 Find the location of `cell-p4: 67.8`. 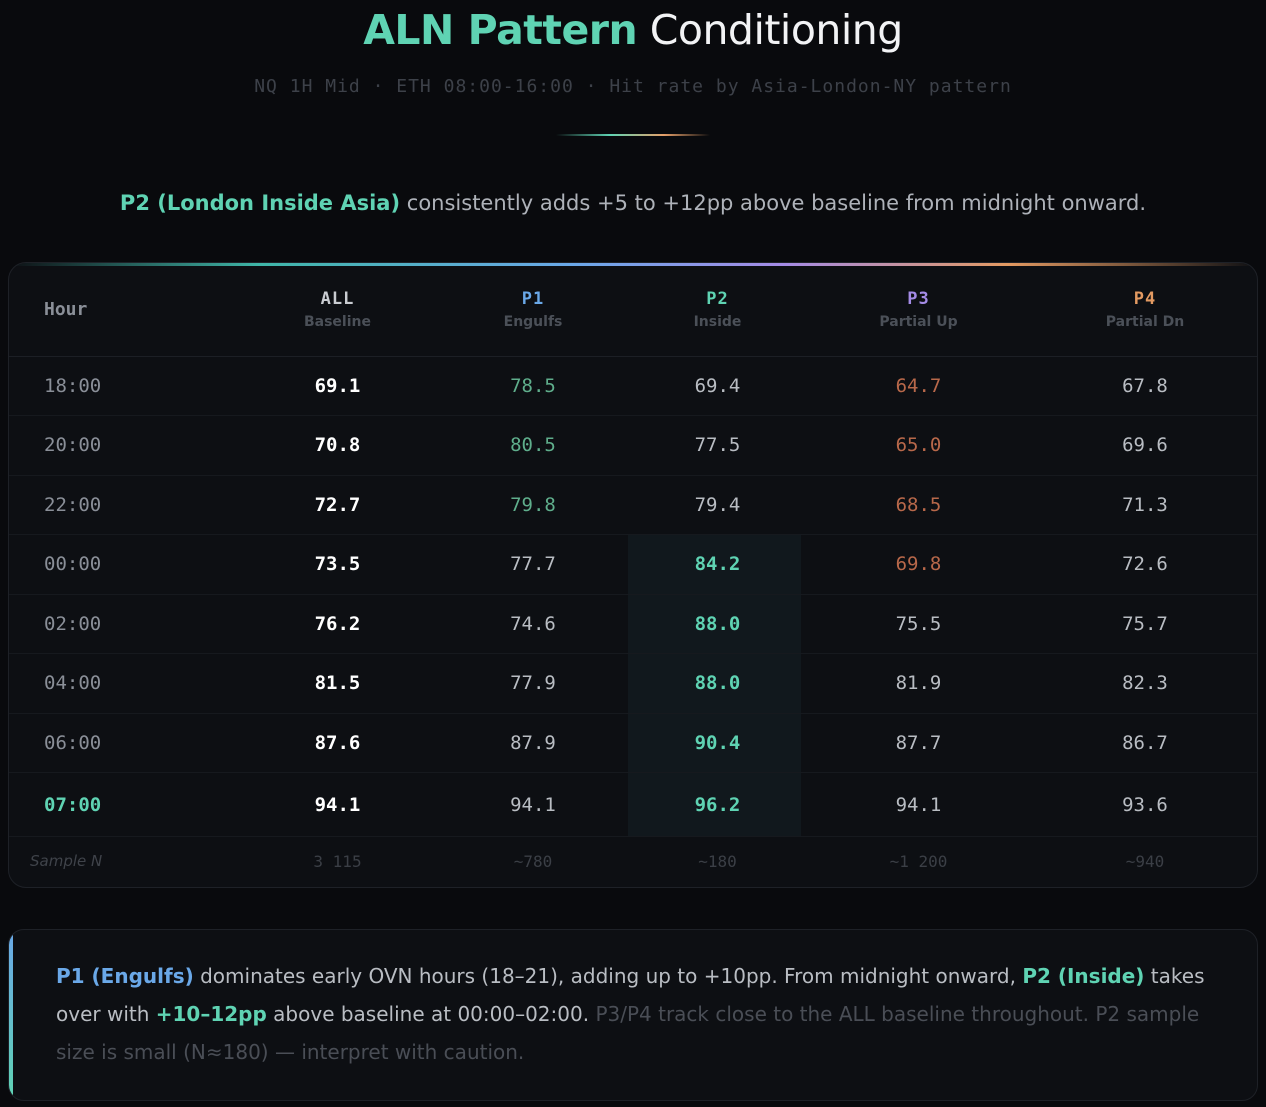

cell-p4: 67.8 is located at coordinates (1145, 385).